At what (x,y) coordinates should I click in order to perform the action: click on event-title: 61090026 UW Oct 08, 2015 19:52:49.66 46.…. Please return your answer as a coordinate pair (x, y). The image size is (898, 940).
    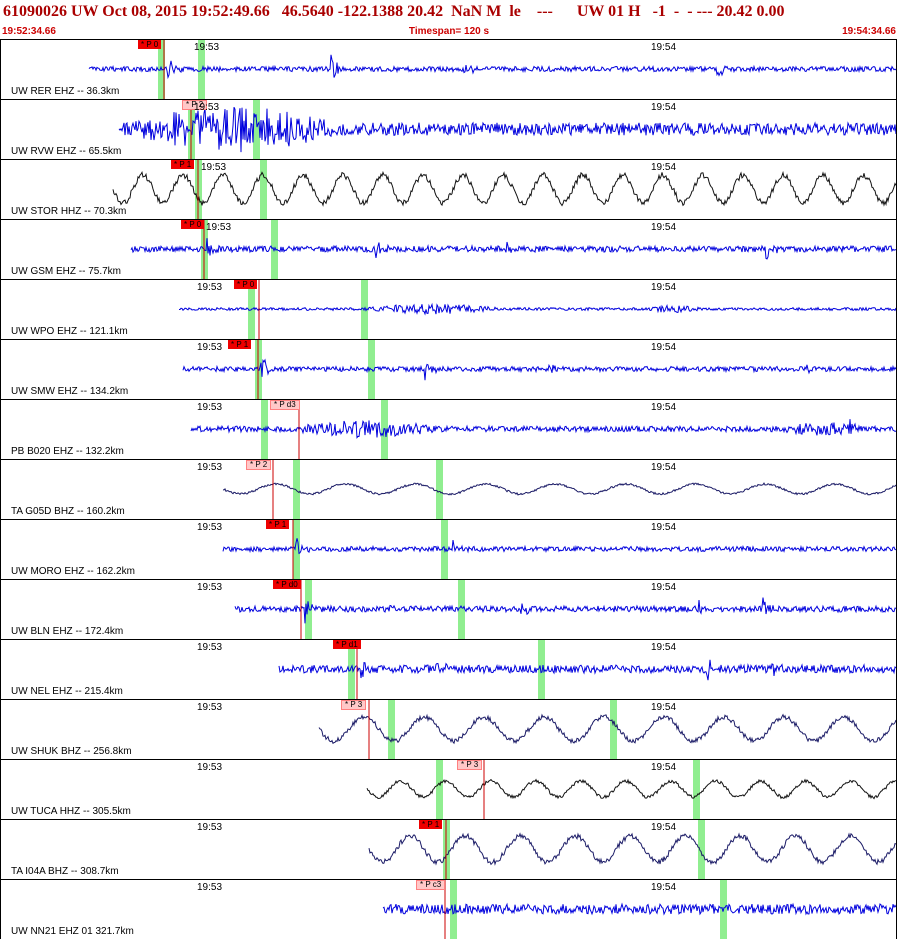
    Looking at the image, I should click on (394, 11).